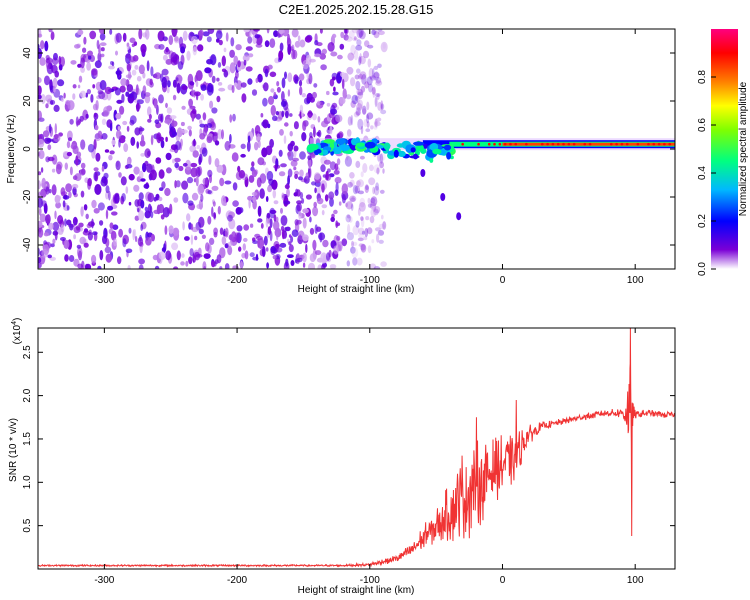 Image resolution: width=750 pixels, height=600 pixels. Describe the element at coordinates (724, 149) in the screenshot. I see `colorbar` at that location.